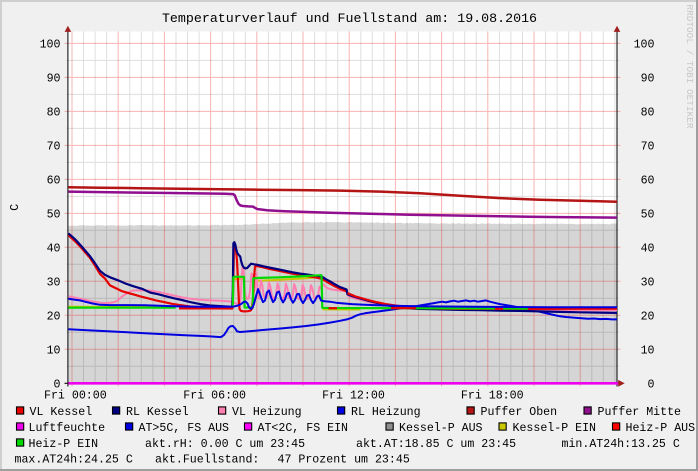  What do you see at coordinates (64, 444) in the screenshot?
I see `svg-text: Heiz-P EIN` at bounding box center [64, 444].